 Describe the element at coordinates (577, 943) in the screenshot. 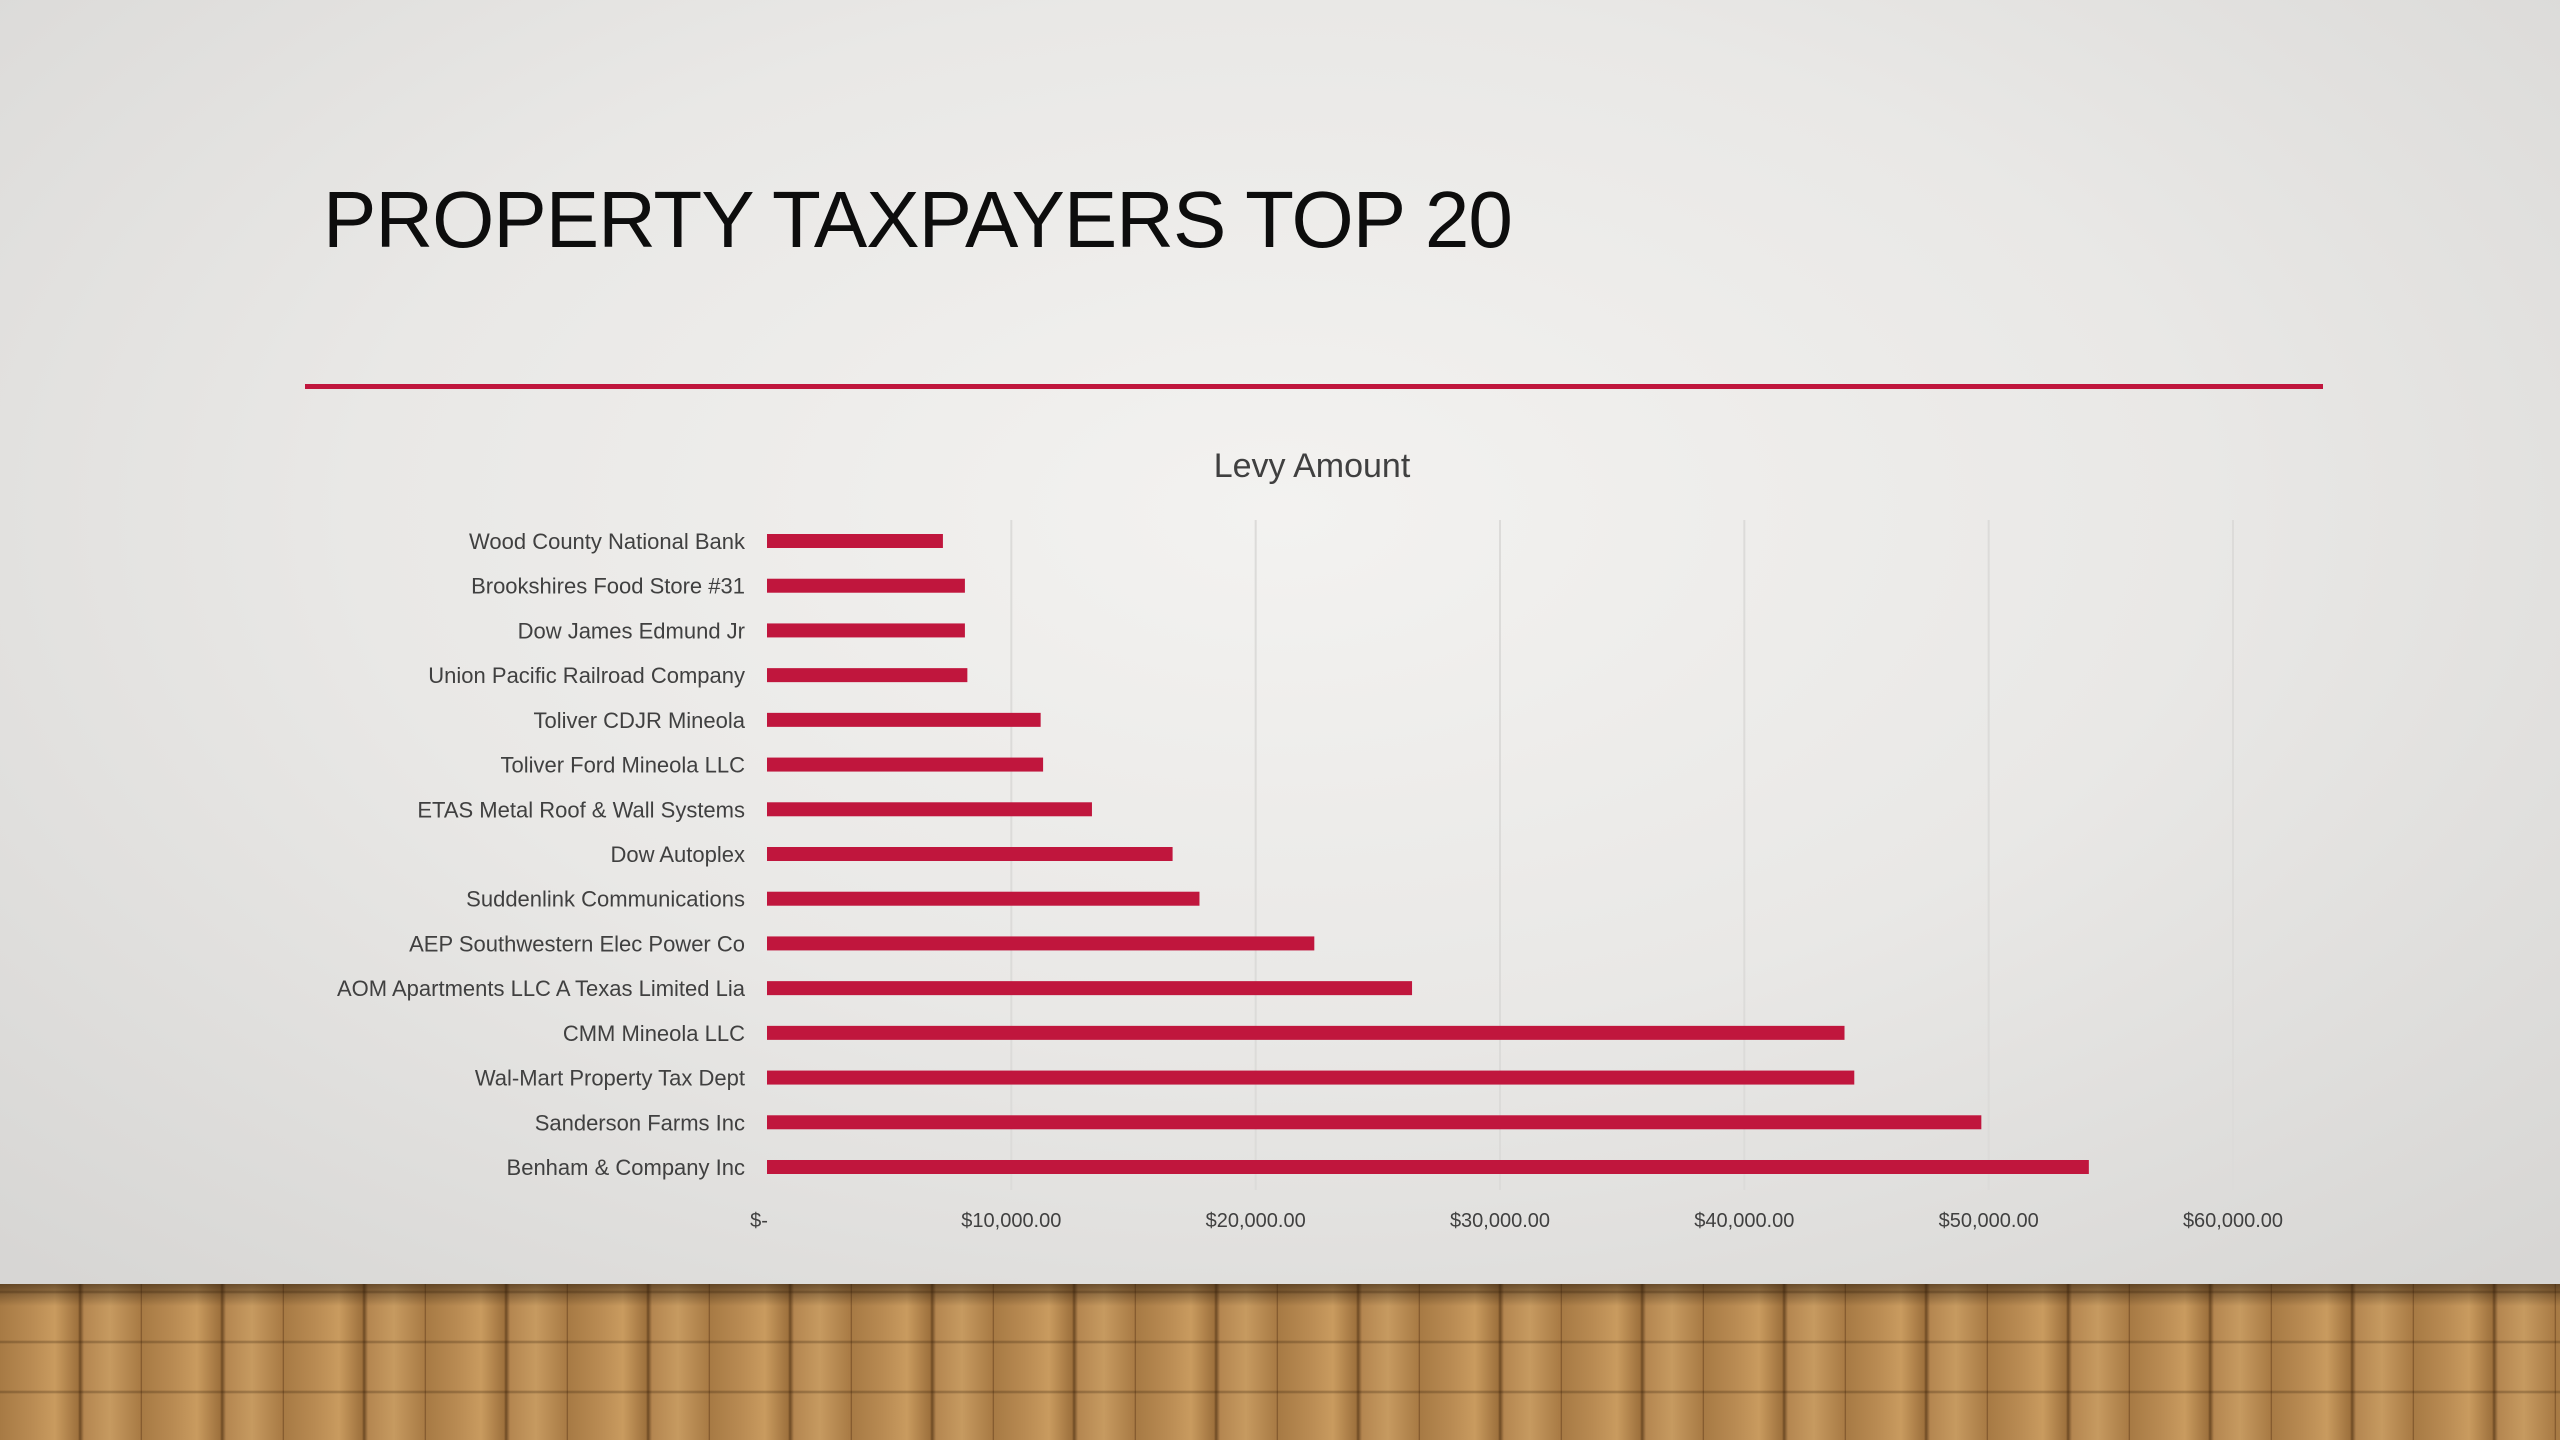

I see `category-label: AEP Southwestern Elec Power Co` at that location.